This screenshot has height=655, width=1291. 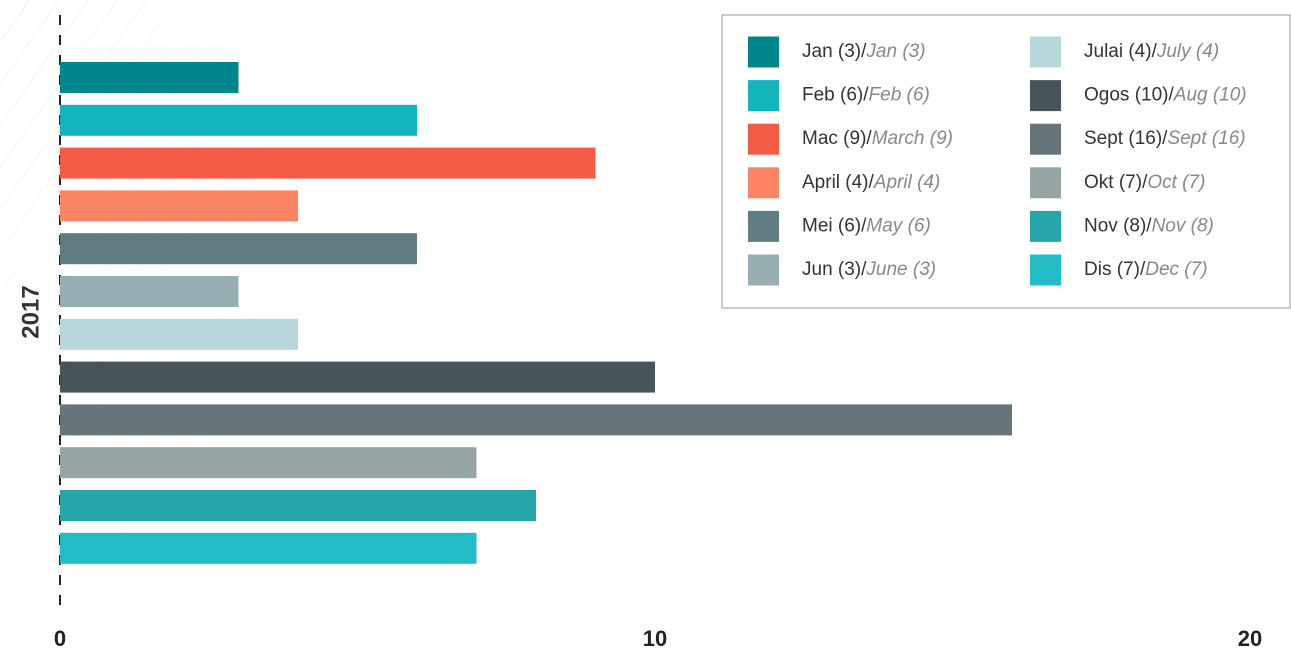 I want to click on legend-label: Julai (4)/July (4), so click(x=1151, y=51).